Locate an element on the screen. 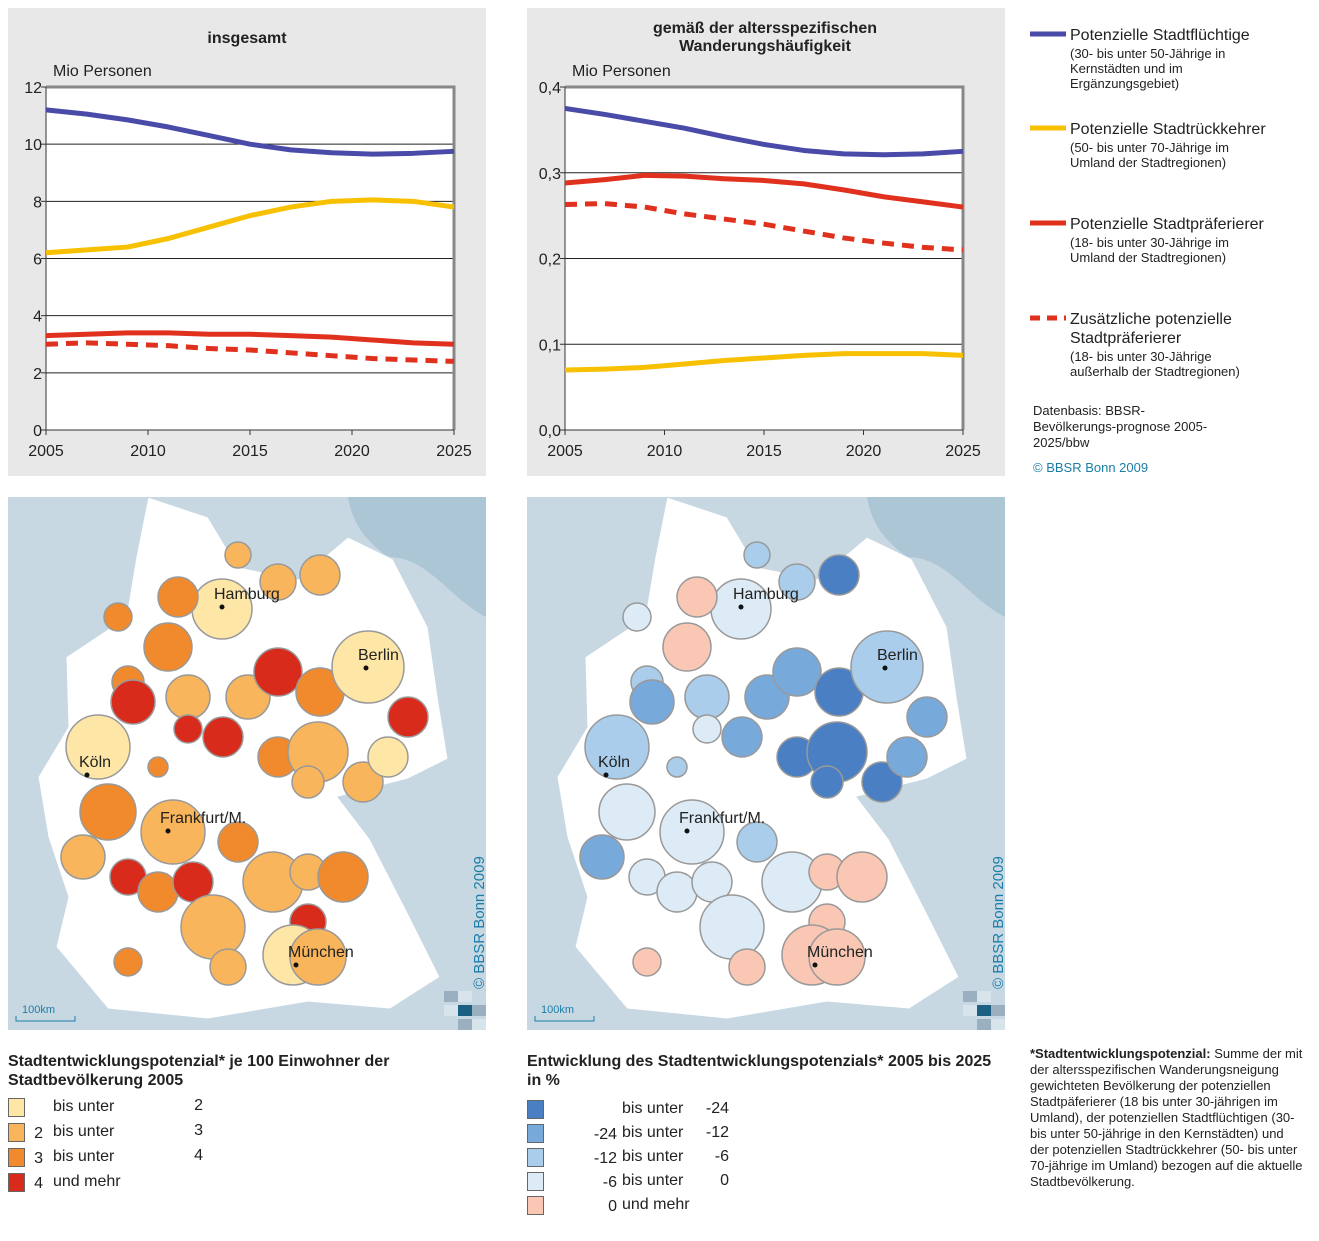 The height and width of the screenshot is (1241, 1319). y-tick-label: 10 is located at coordinates (33, 145).